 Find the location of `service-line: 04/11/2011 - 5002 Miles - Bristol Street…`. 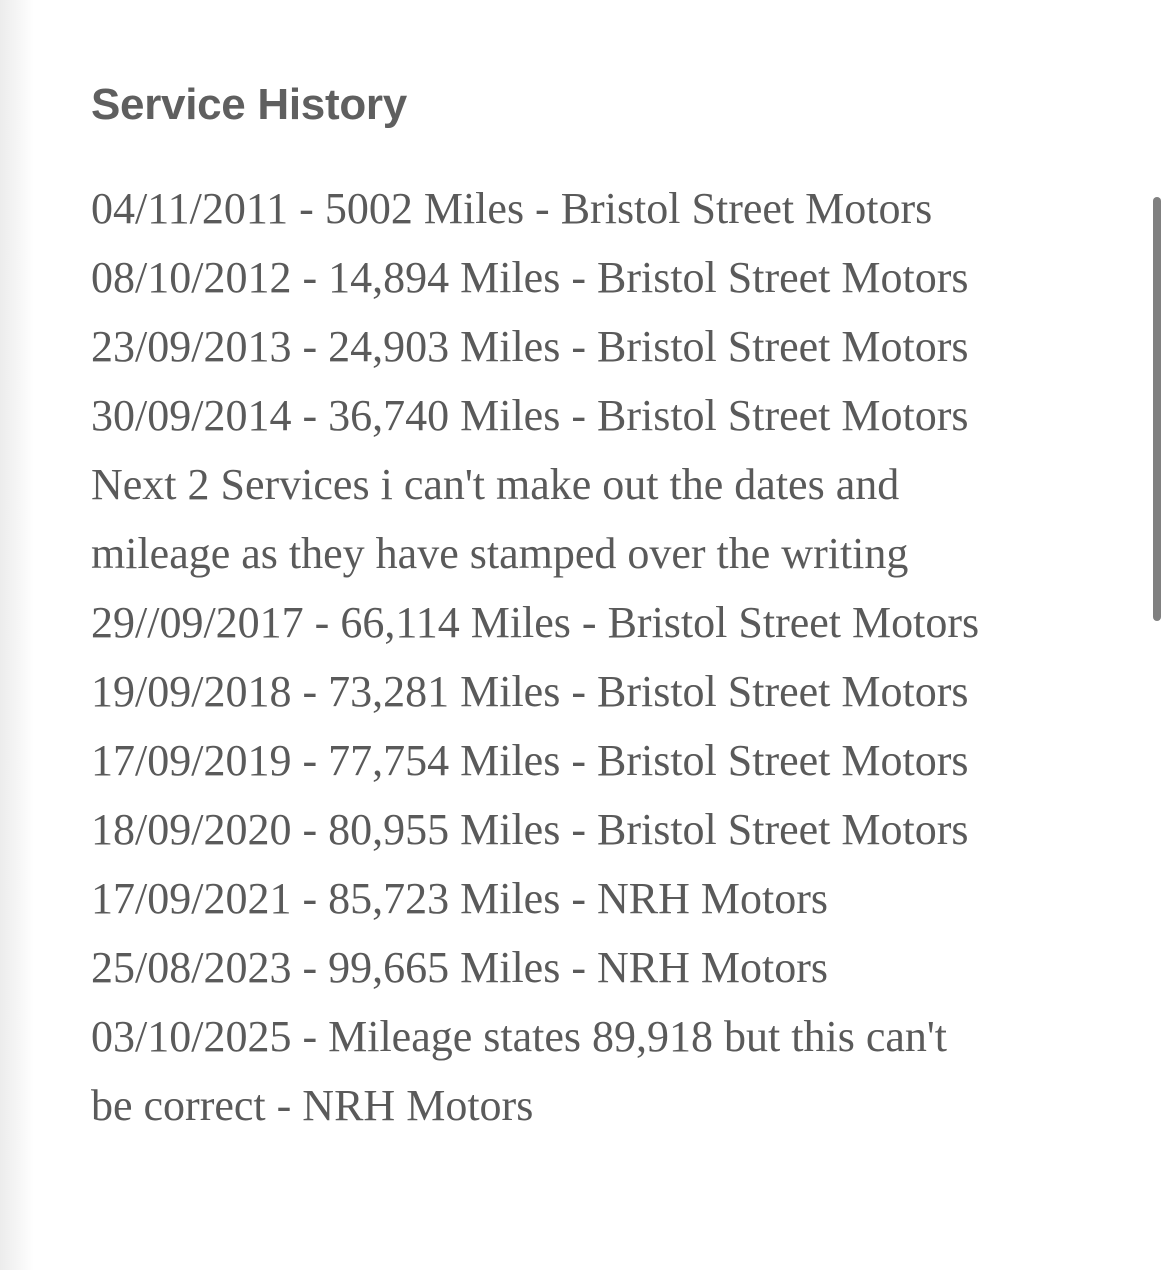

service-line: 04/11/2011 - 5002 Miles - Bristol Street… is located at coordinates (512, 208).